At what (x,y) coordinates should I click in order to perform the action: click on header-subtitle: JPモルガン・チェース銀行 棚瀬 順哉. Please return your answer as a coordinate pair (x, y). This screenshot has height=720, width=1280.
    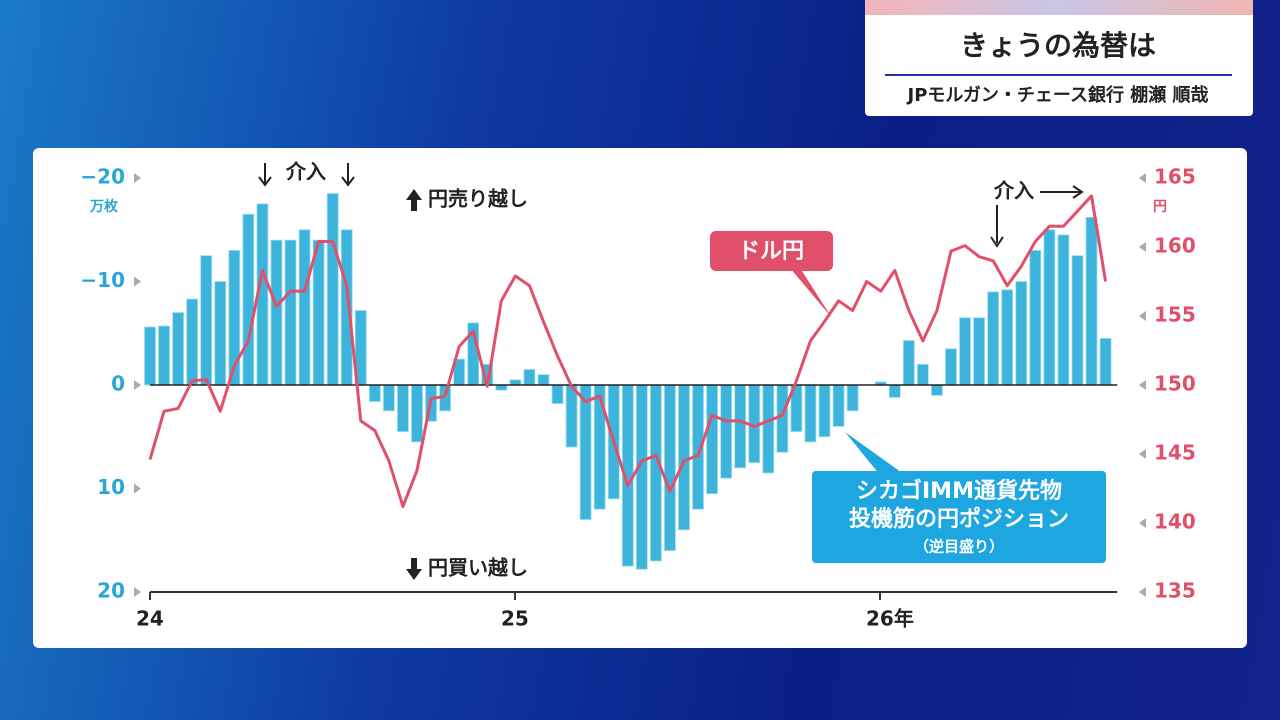
    Looking at the image, I should click on (1057, 95).